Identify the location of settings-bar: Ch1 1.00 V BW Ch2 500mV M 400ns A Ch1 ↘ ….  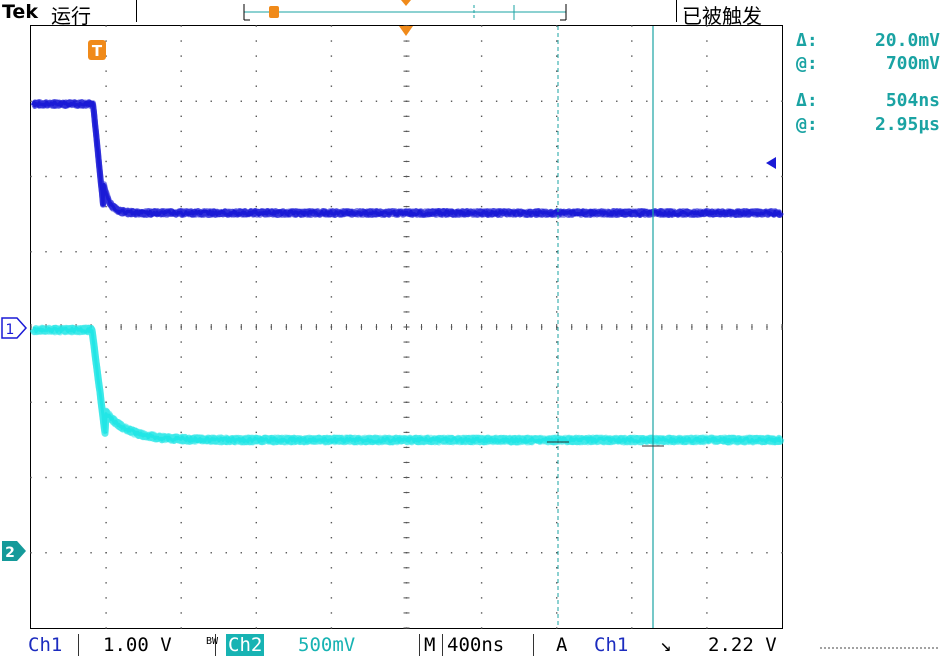
(470, 647).